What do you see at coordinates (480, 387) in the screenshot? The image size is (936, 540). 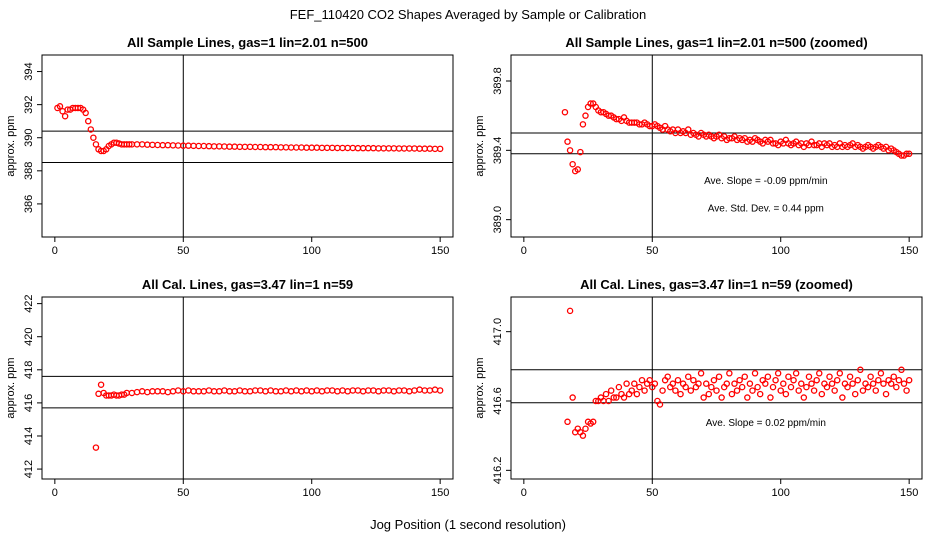 I see `y-axis-label: approx. ppm` at bounding box center [480, 387].